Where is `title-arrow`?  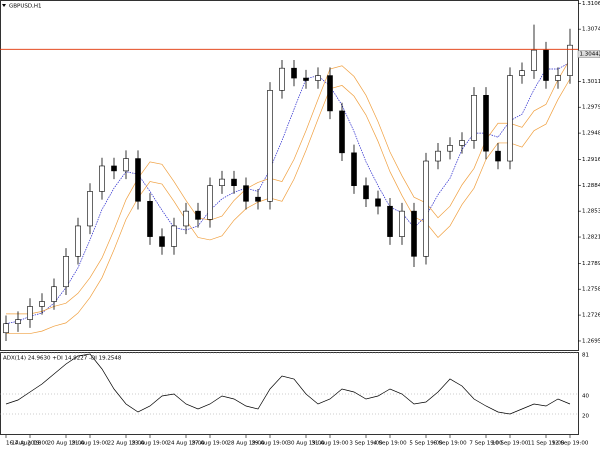 title-arrow is located at coordinates (4, 5).